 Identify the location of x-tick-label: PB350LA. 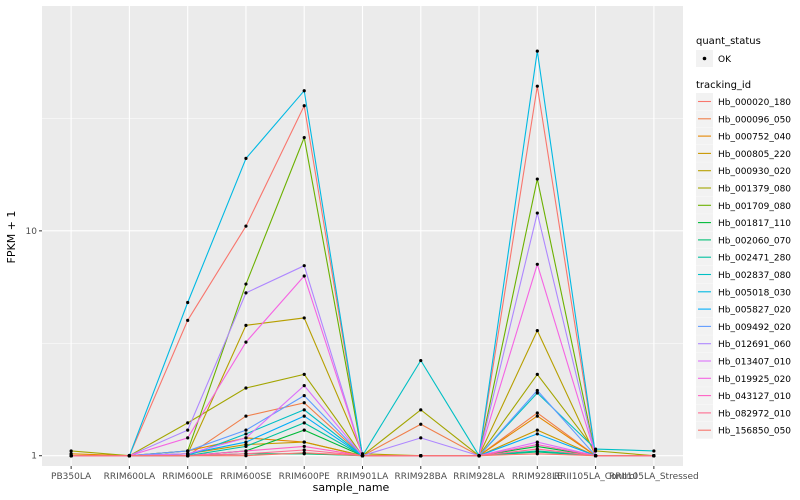
(71, 477).